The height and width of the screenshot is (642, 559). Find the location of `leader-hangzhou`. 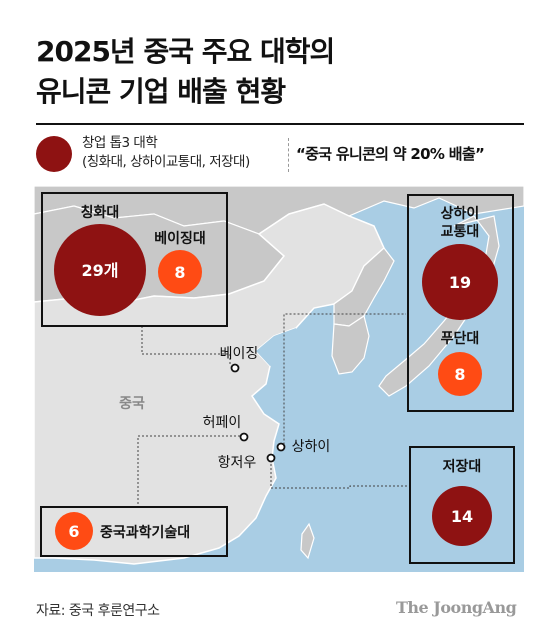

leader-hangzhou is located at coordinates (340, 474).